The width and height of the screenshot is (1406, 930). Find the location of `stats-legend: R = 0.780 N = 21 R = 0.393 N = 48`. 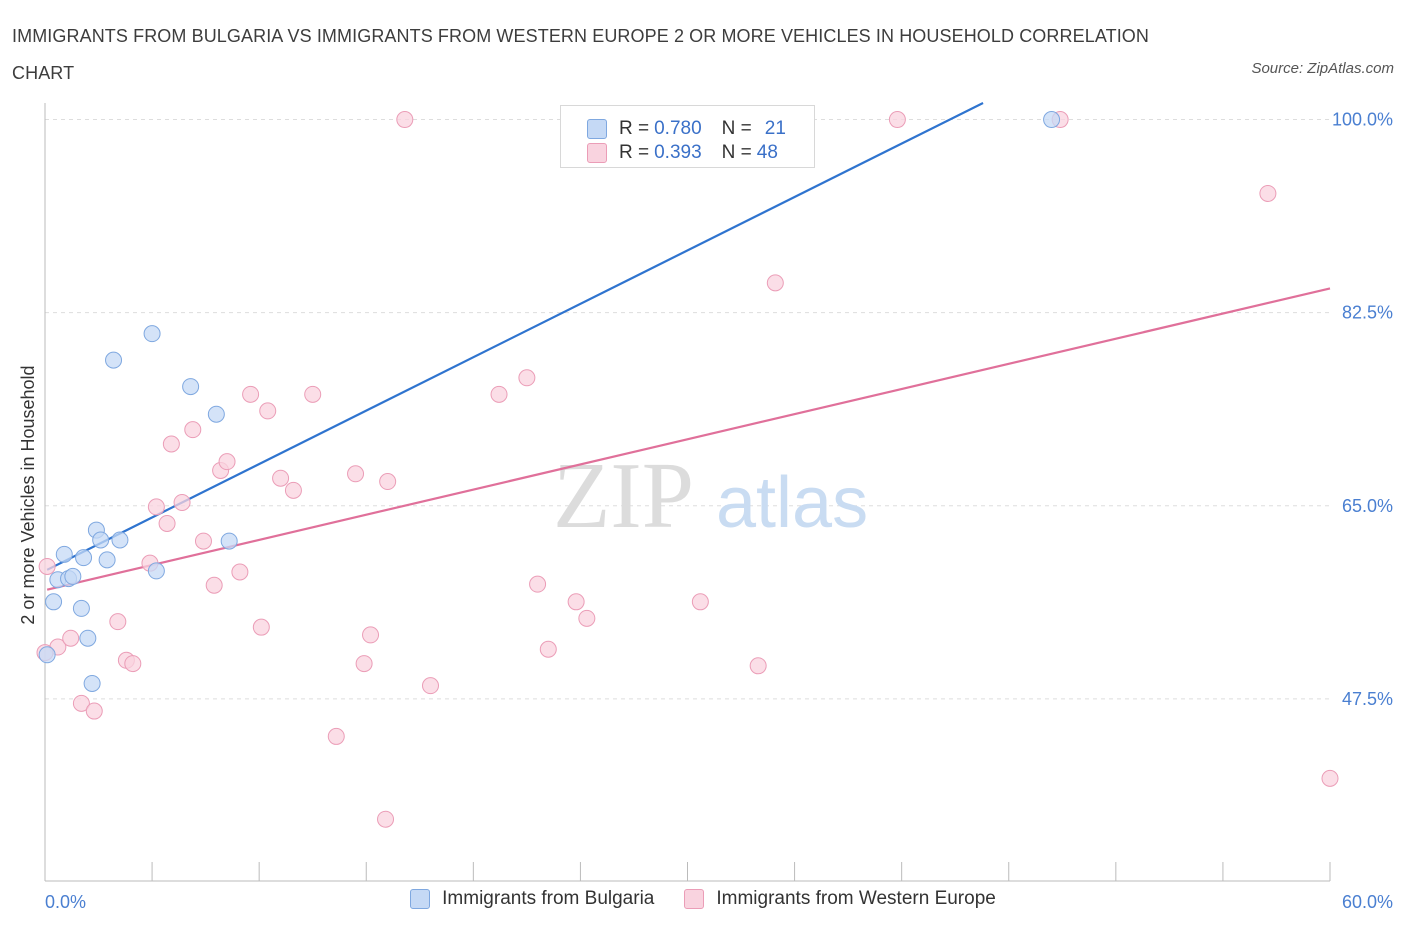

stats-legend: R = 0.780 N = 21 R = 0.393 N = 48 is located at coordinates (687, 136).